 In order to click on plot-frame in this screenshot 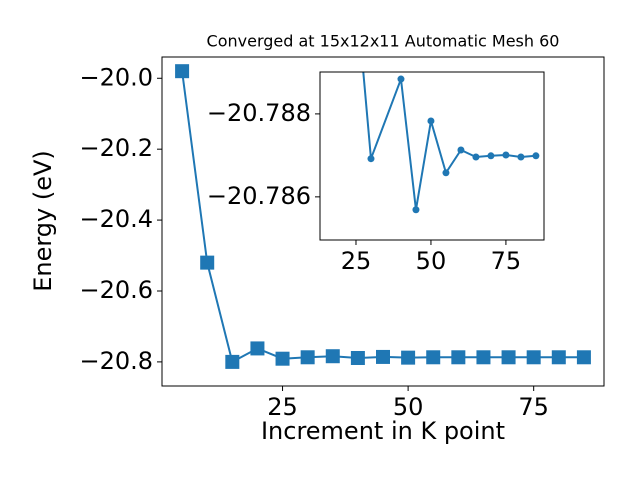, I will do `click(432, 156)`.